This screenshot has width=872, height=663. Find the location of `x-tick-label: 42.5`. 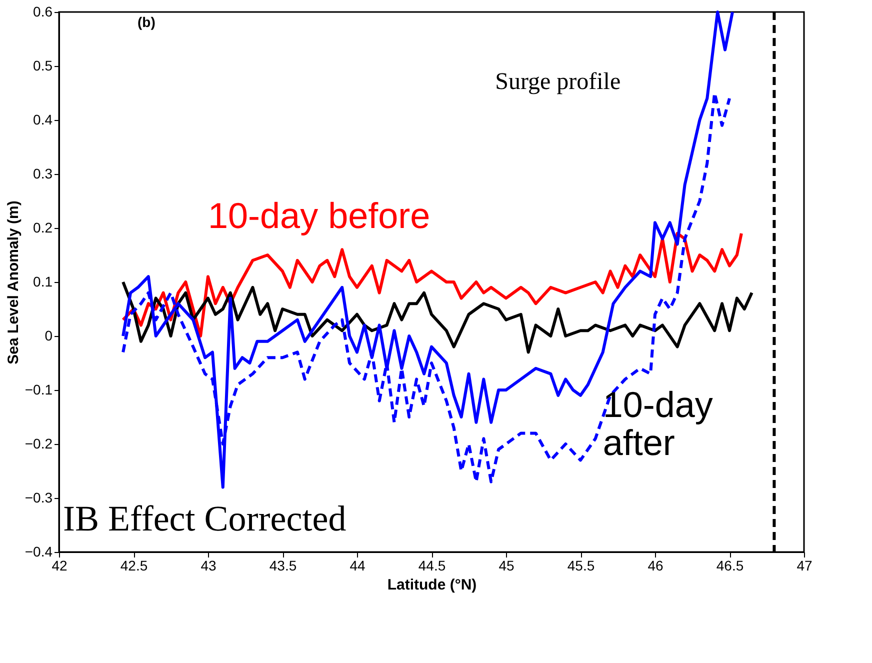

x-tick-label: 42.5 is located at coordinates (134, 566).